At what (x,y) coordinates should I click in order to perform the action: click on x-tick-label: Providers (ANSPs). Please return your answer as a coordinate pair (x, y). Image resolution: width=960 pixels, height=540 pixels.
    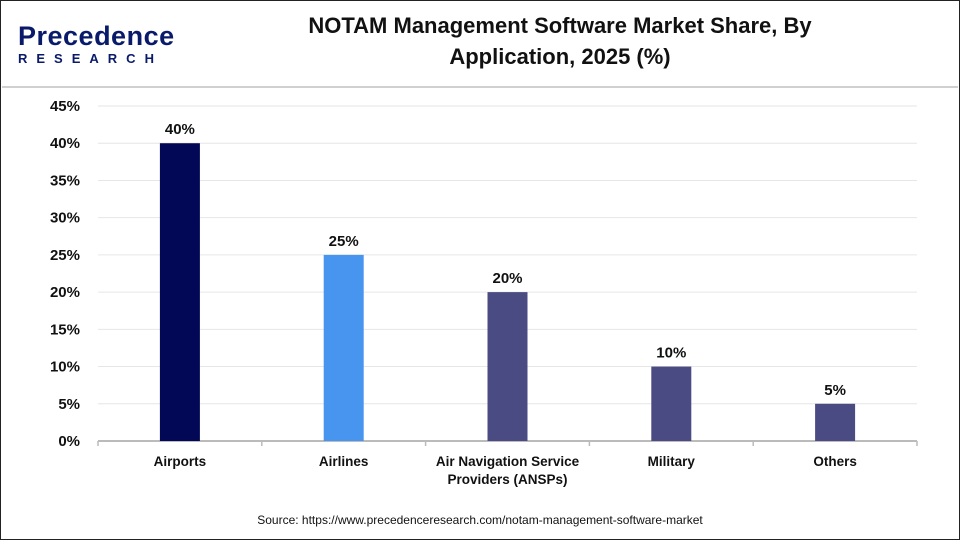
    Looking at the image, I should click on (507, 479).